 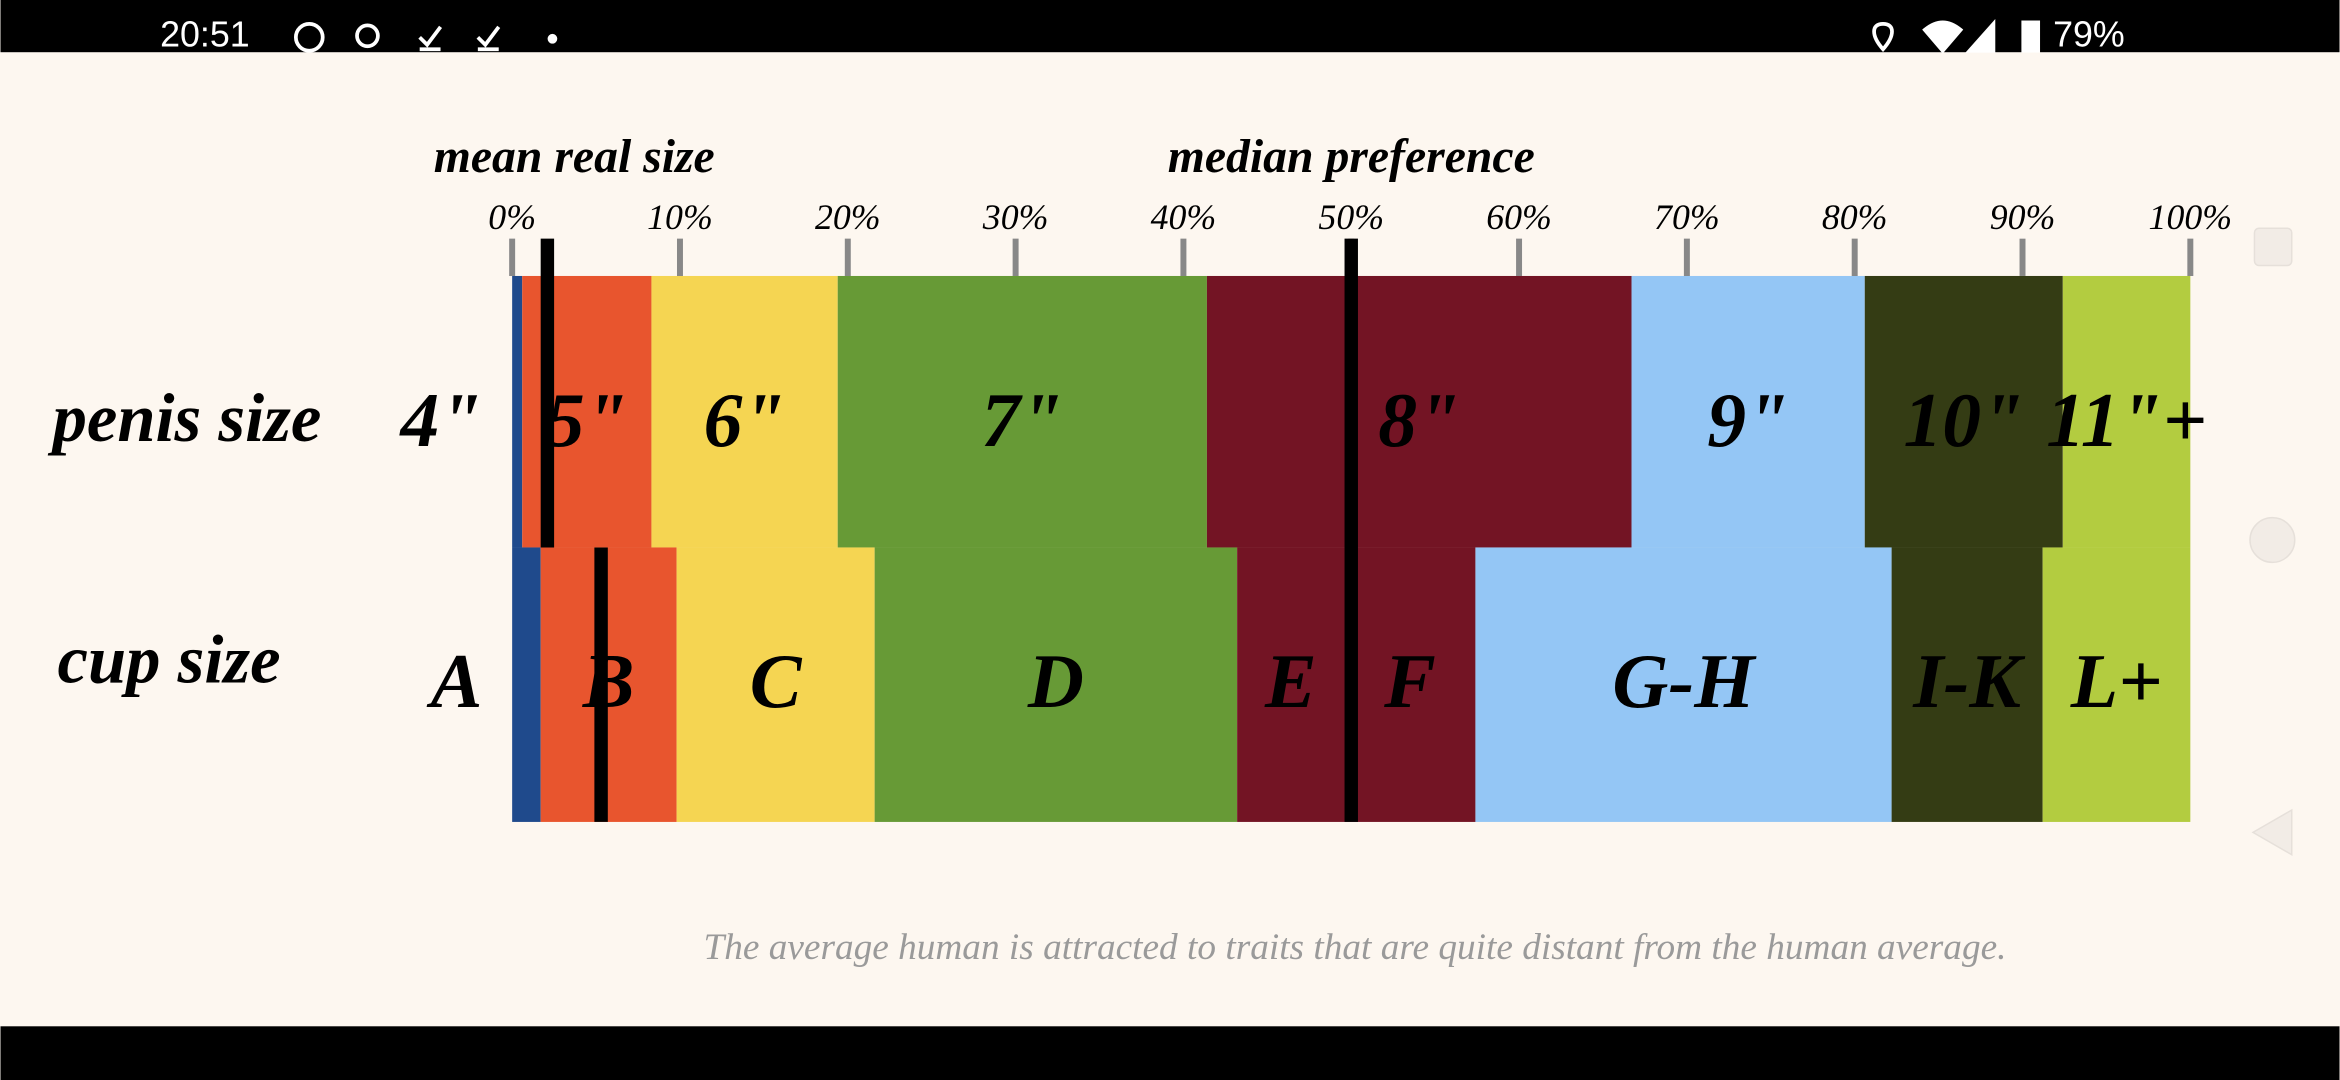 What do you see at coordinates (587, 420) in the screenshot?
I see `segment-label: 5"` at bounding box center [587, 420].